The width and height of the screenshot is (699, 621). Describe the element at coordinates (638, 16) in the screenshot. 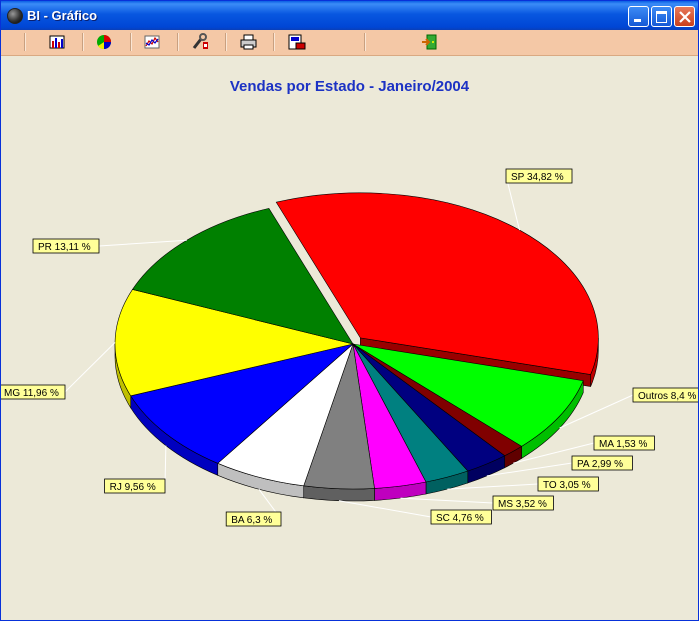

I see `minimize-button` at that location.